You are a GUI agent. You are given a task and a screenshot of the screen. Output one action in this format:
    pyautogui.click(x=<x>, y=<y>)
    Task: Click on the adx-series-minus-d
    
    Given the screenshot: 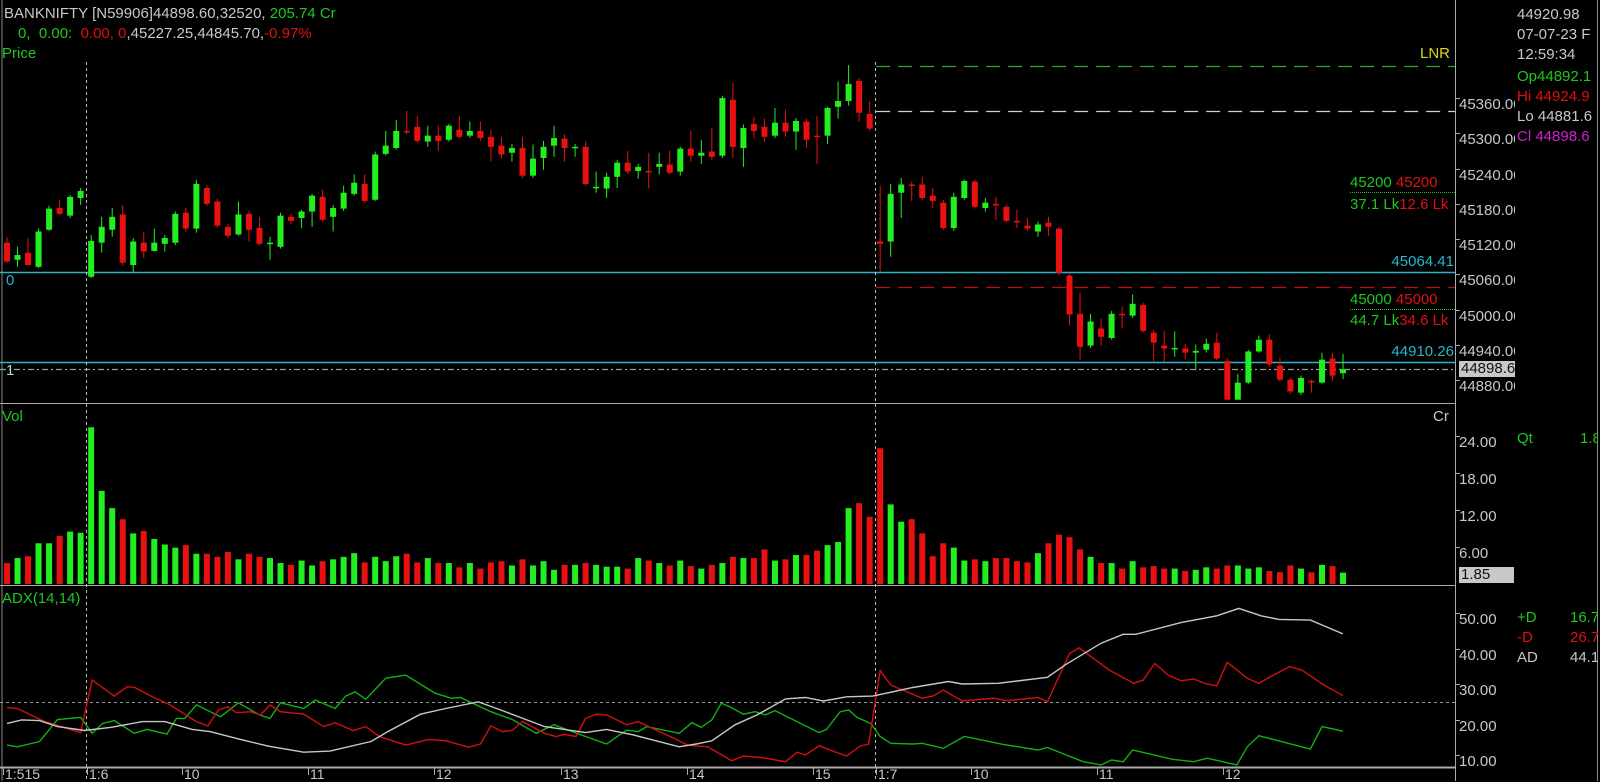 What is the action you would take?
    pyautogui.click(x=675, y=704)
    